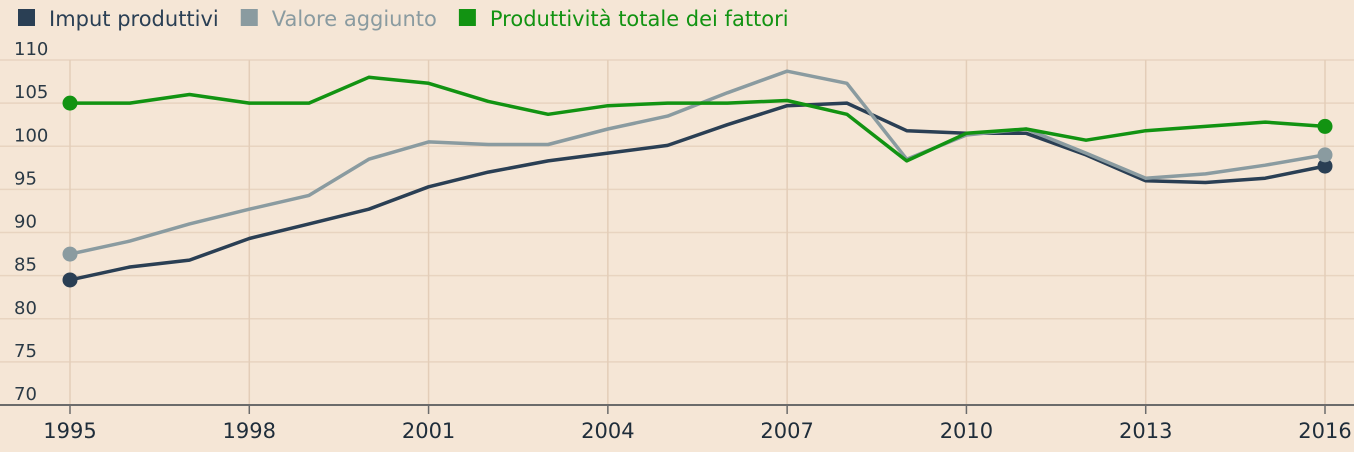  What do you see at coordinates (639, 19) in the screenshot?
I see `legend-label-produttivita-totale-dei-fattori: Produttività totale dei fattori` at bounding box center [639, 19].